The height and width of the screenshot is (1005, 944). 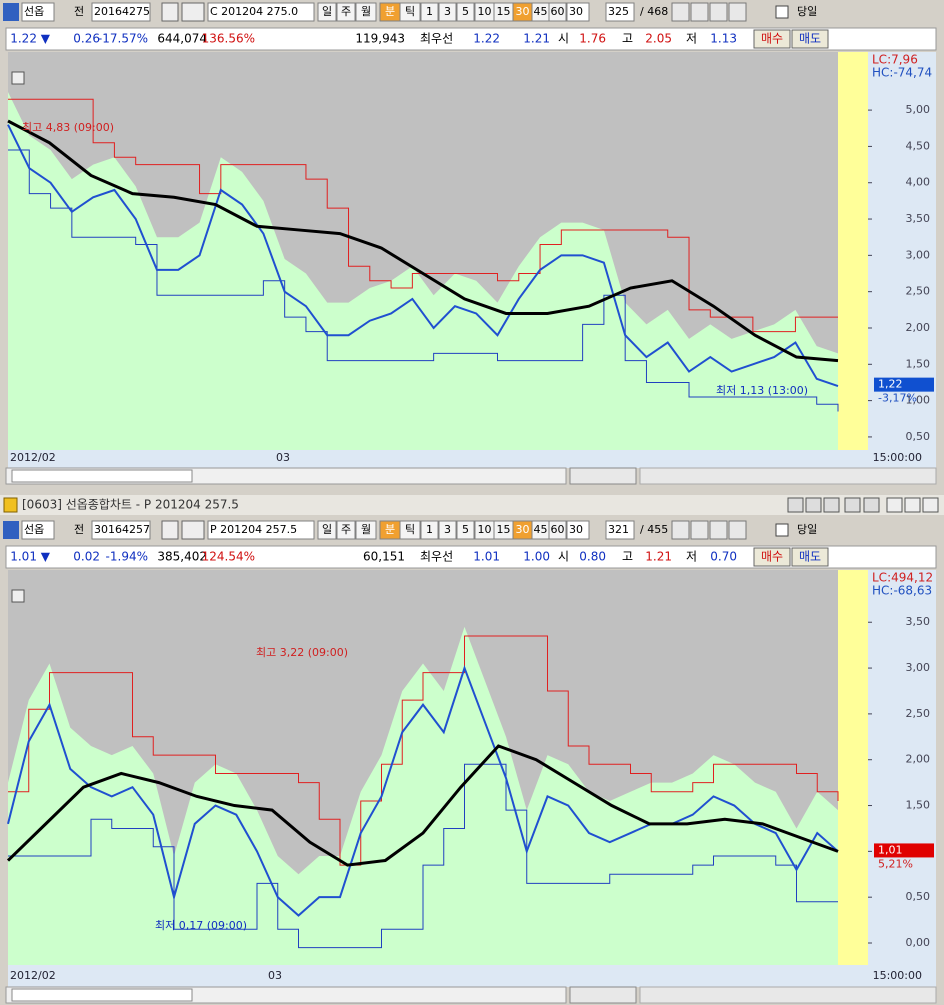 I want to click on y-tick-label: 1,00, so click(x=918, y=400).